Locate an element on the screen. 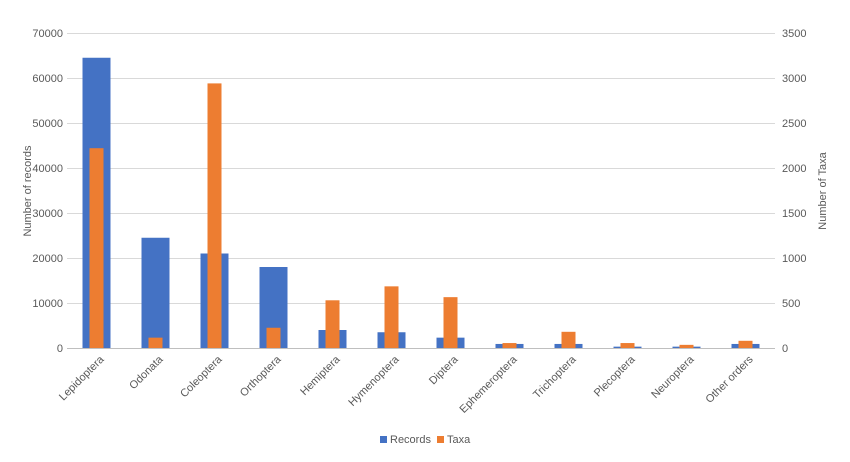  right-tick-label: 3500 is located at coordinates (794, 34).